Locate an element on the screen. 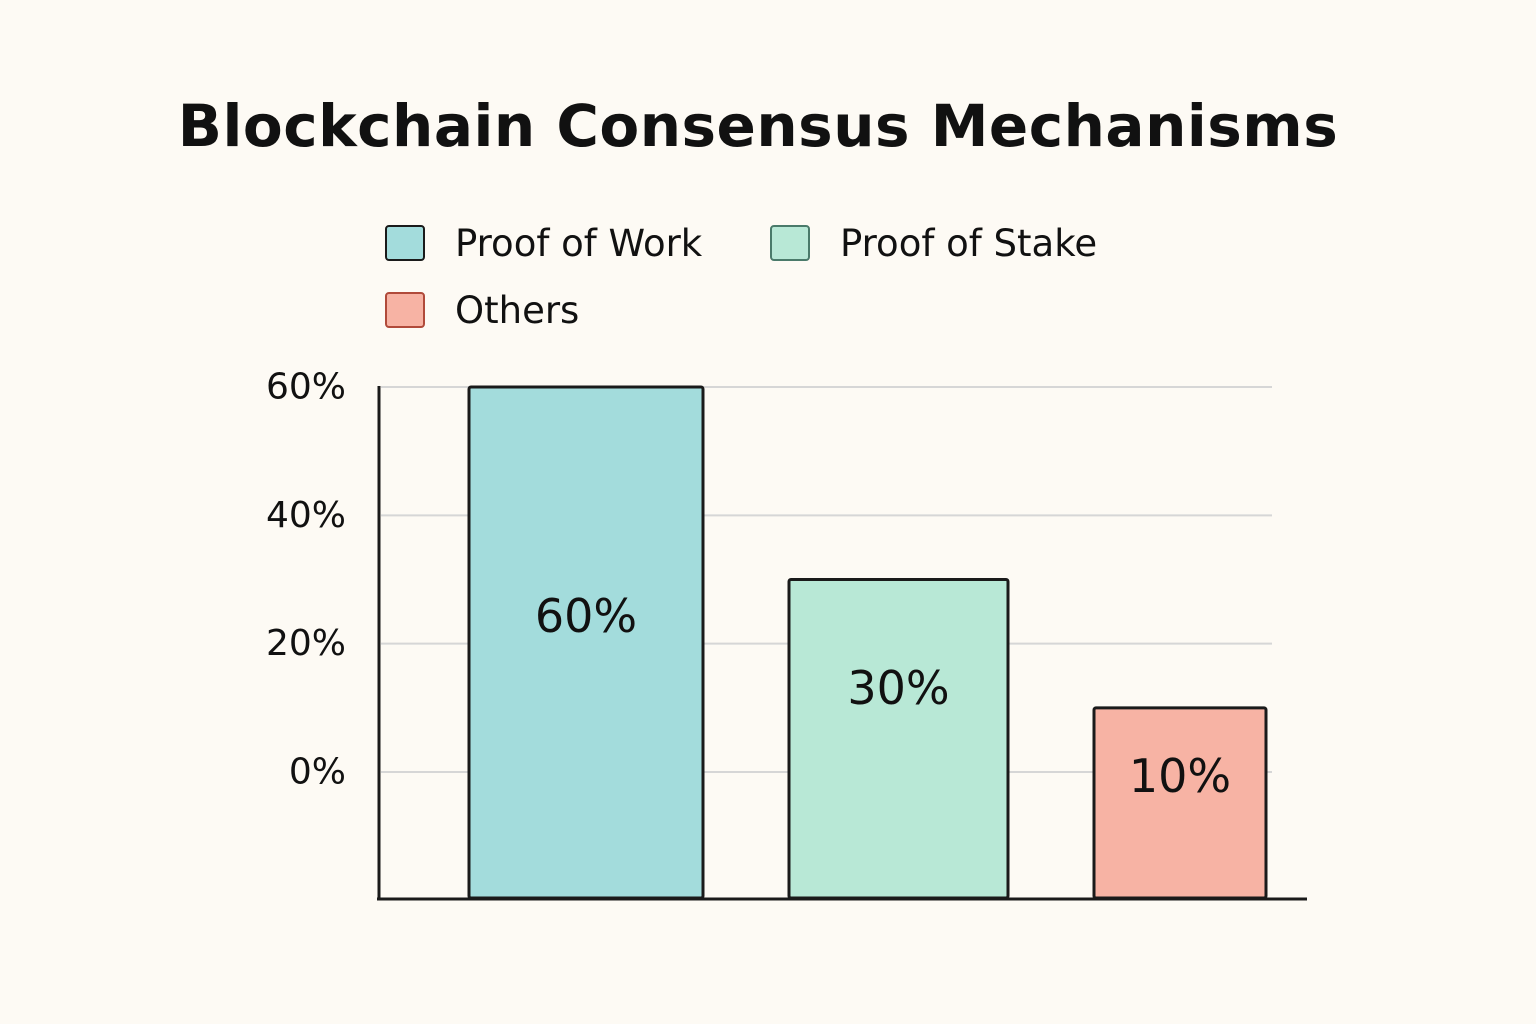 The width and height of the screenshot is (1536, 1024). legend-label-others: Others is located at coordinates (517, 310).